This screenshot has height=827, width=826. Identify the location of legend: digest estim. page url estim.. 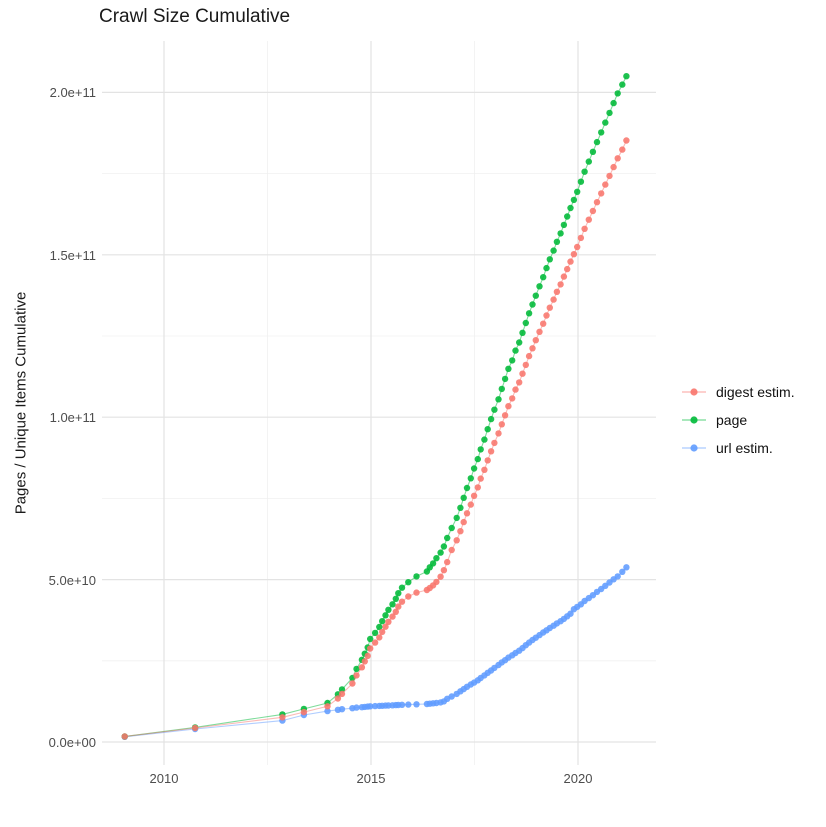
(738, 420).